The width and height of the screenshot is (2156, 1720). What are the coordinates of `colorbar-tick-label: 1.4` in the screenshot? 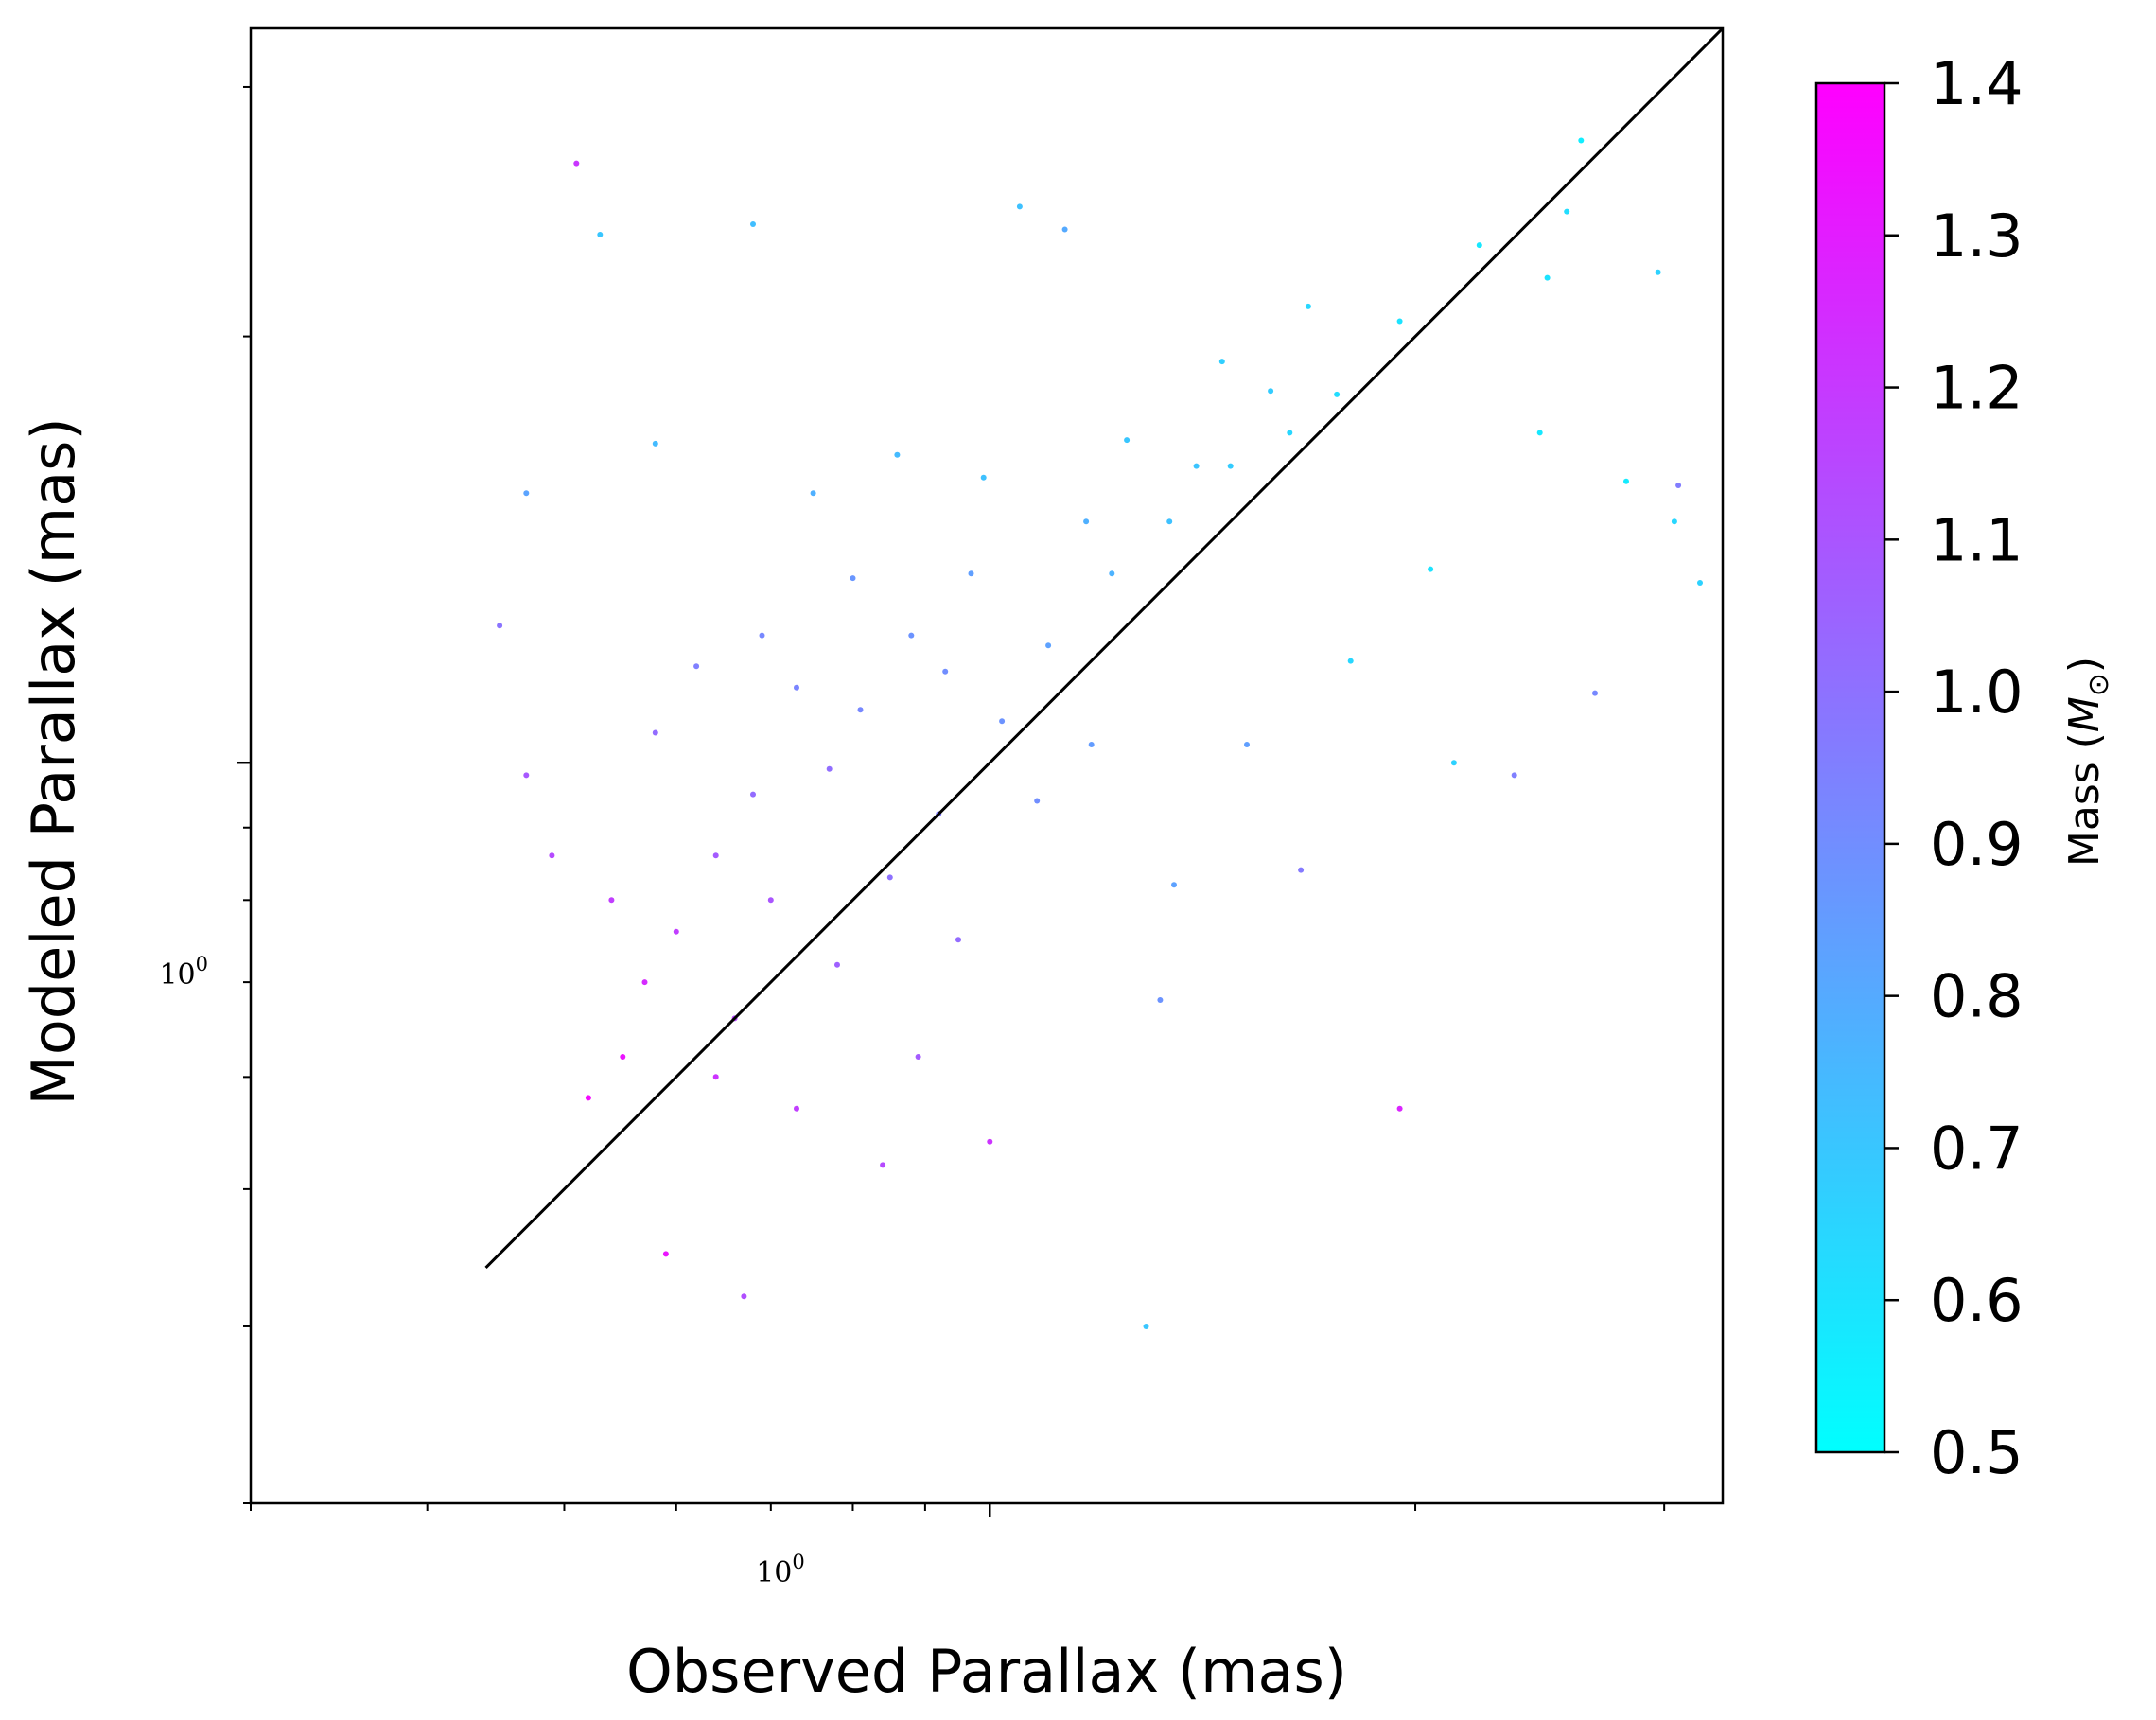 It's located at (1977, 83).